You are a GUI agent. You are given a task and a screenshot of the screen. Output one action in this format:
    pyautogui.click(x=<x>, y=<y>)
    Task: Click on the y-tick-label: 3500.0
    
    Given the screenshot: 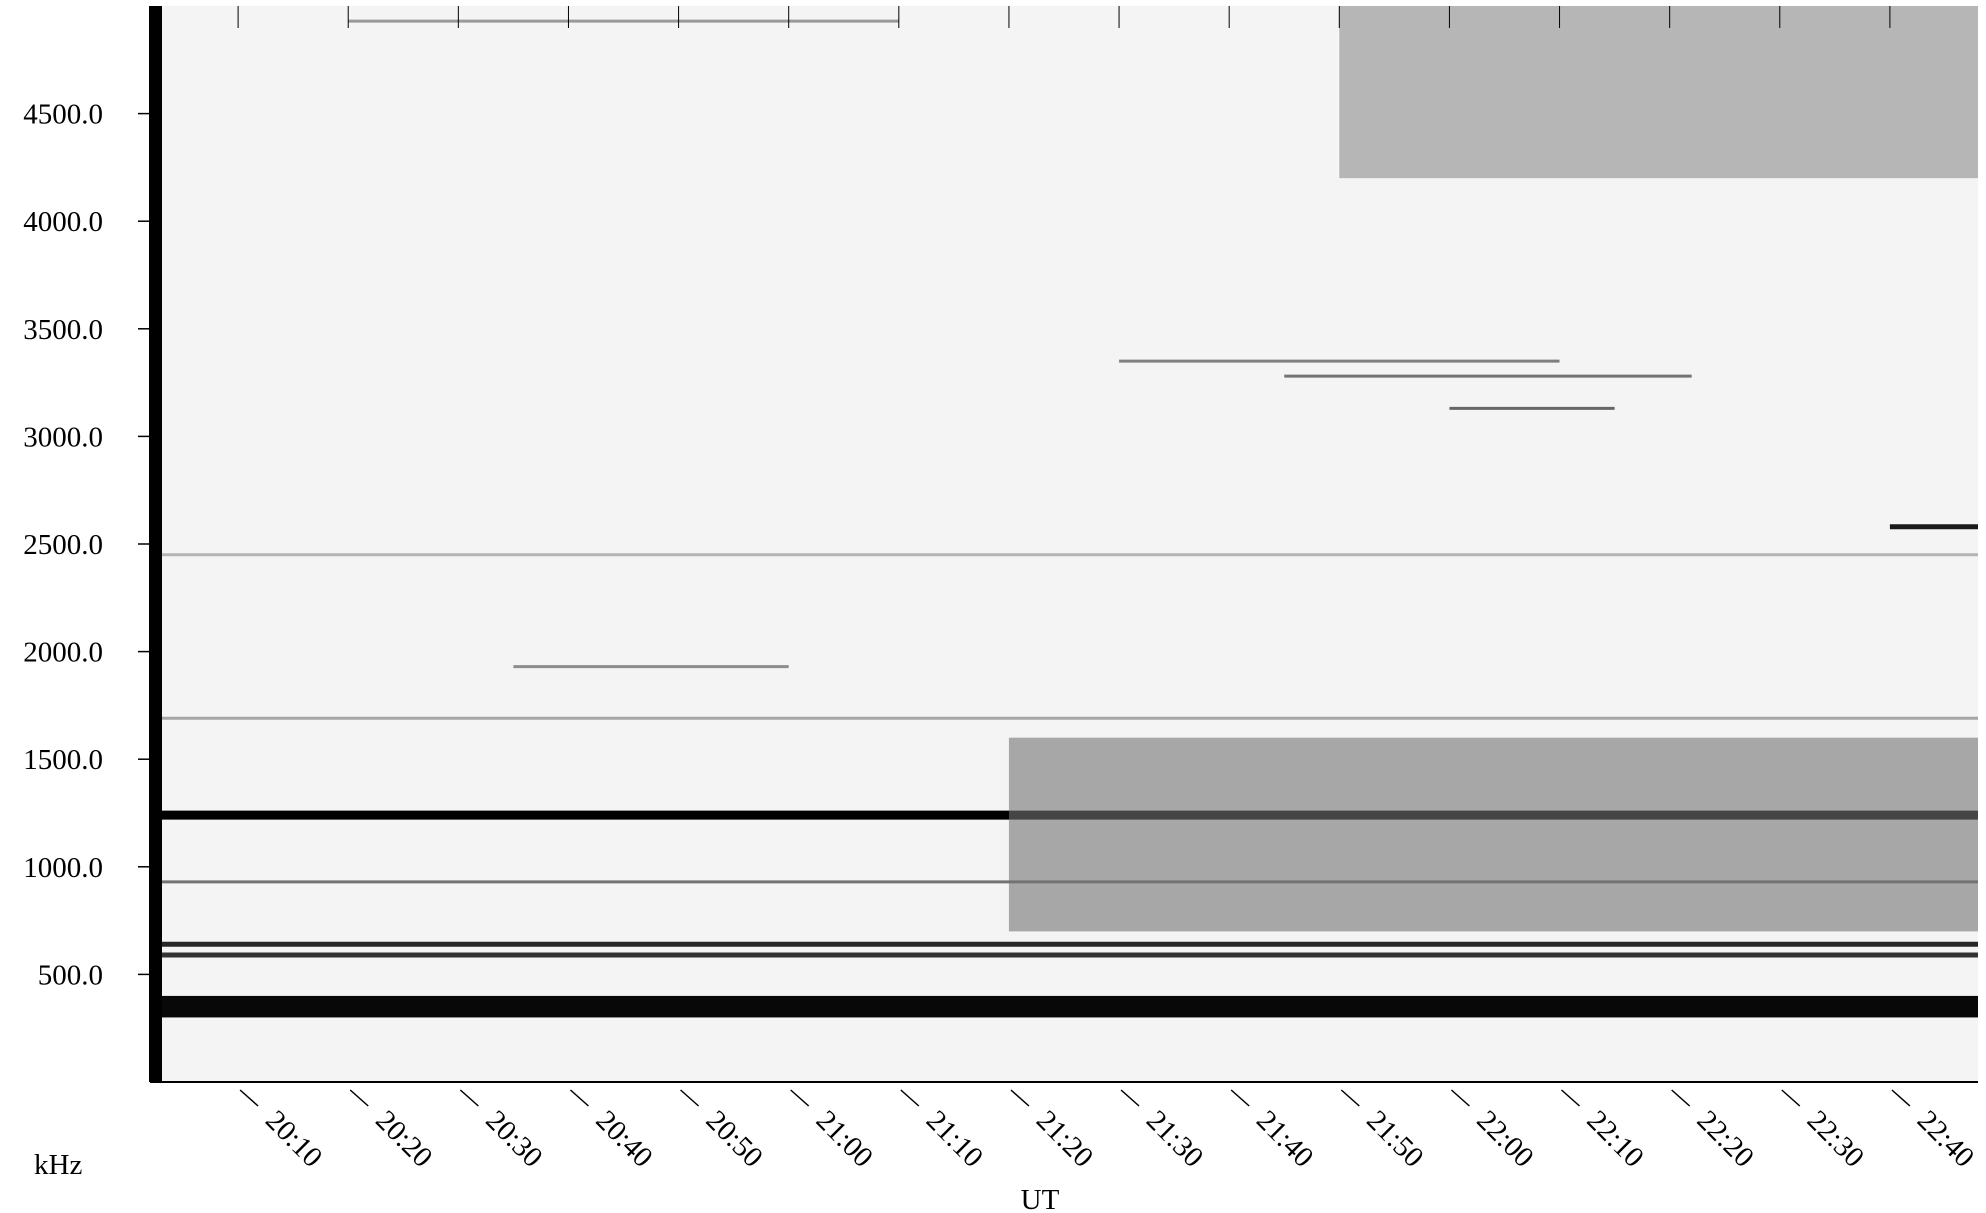 What is the action you would take?
    pyautogui.click(x=63, y=330)
    